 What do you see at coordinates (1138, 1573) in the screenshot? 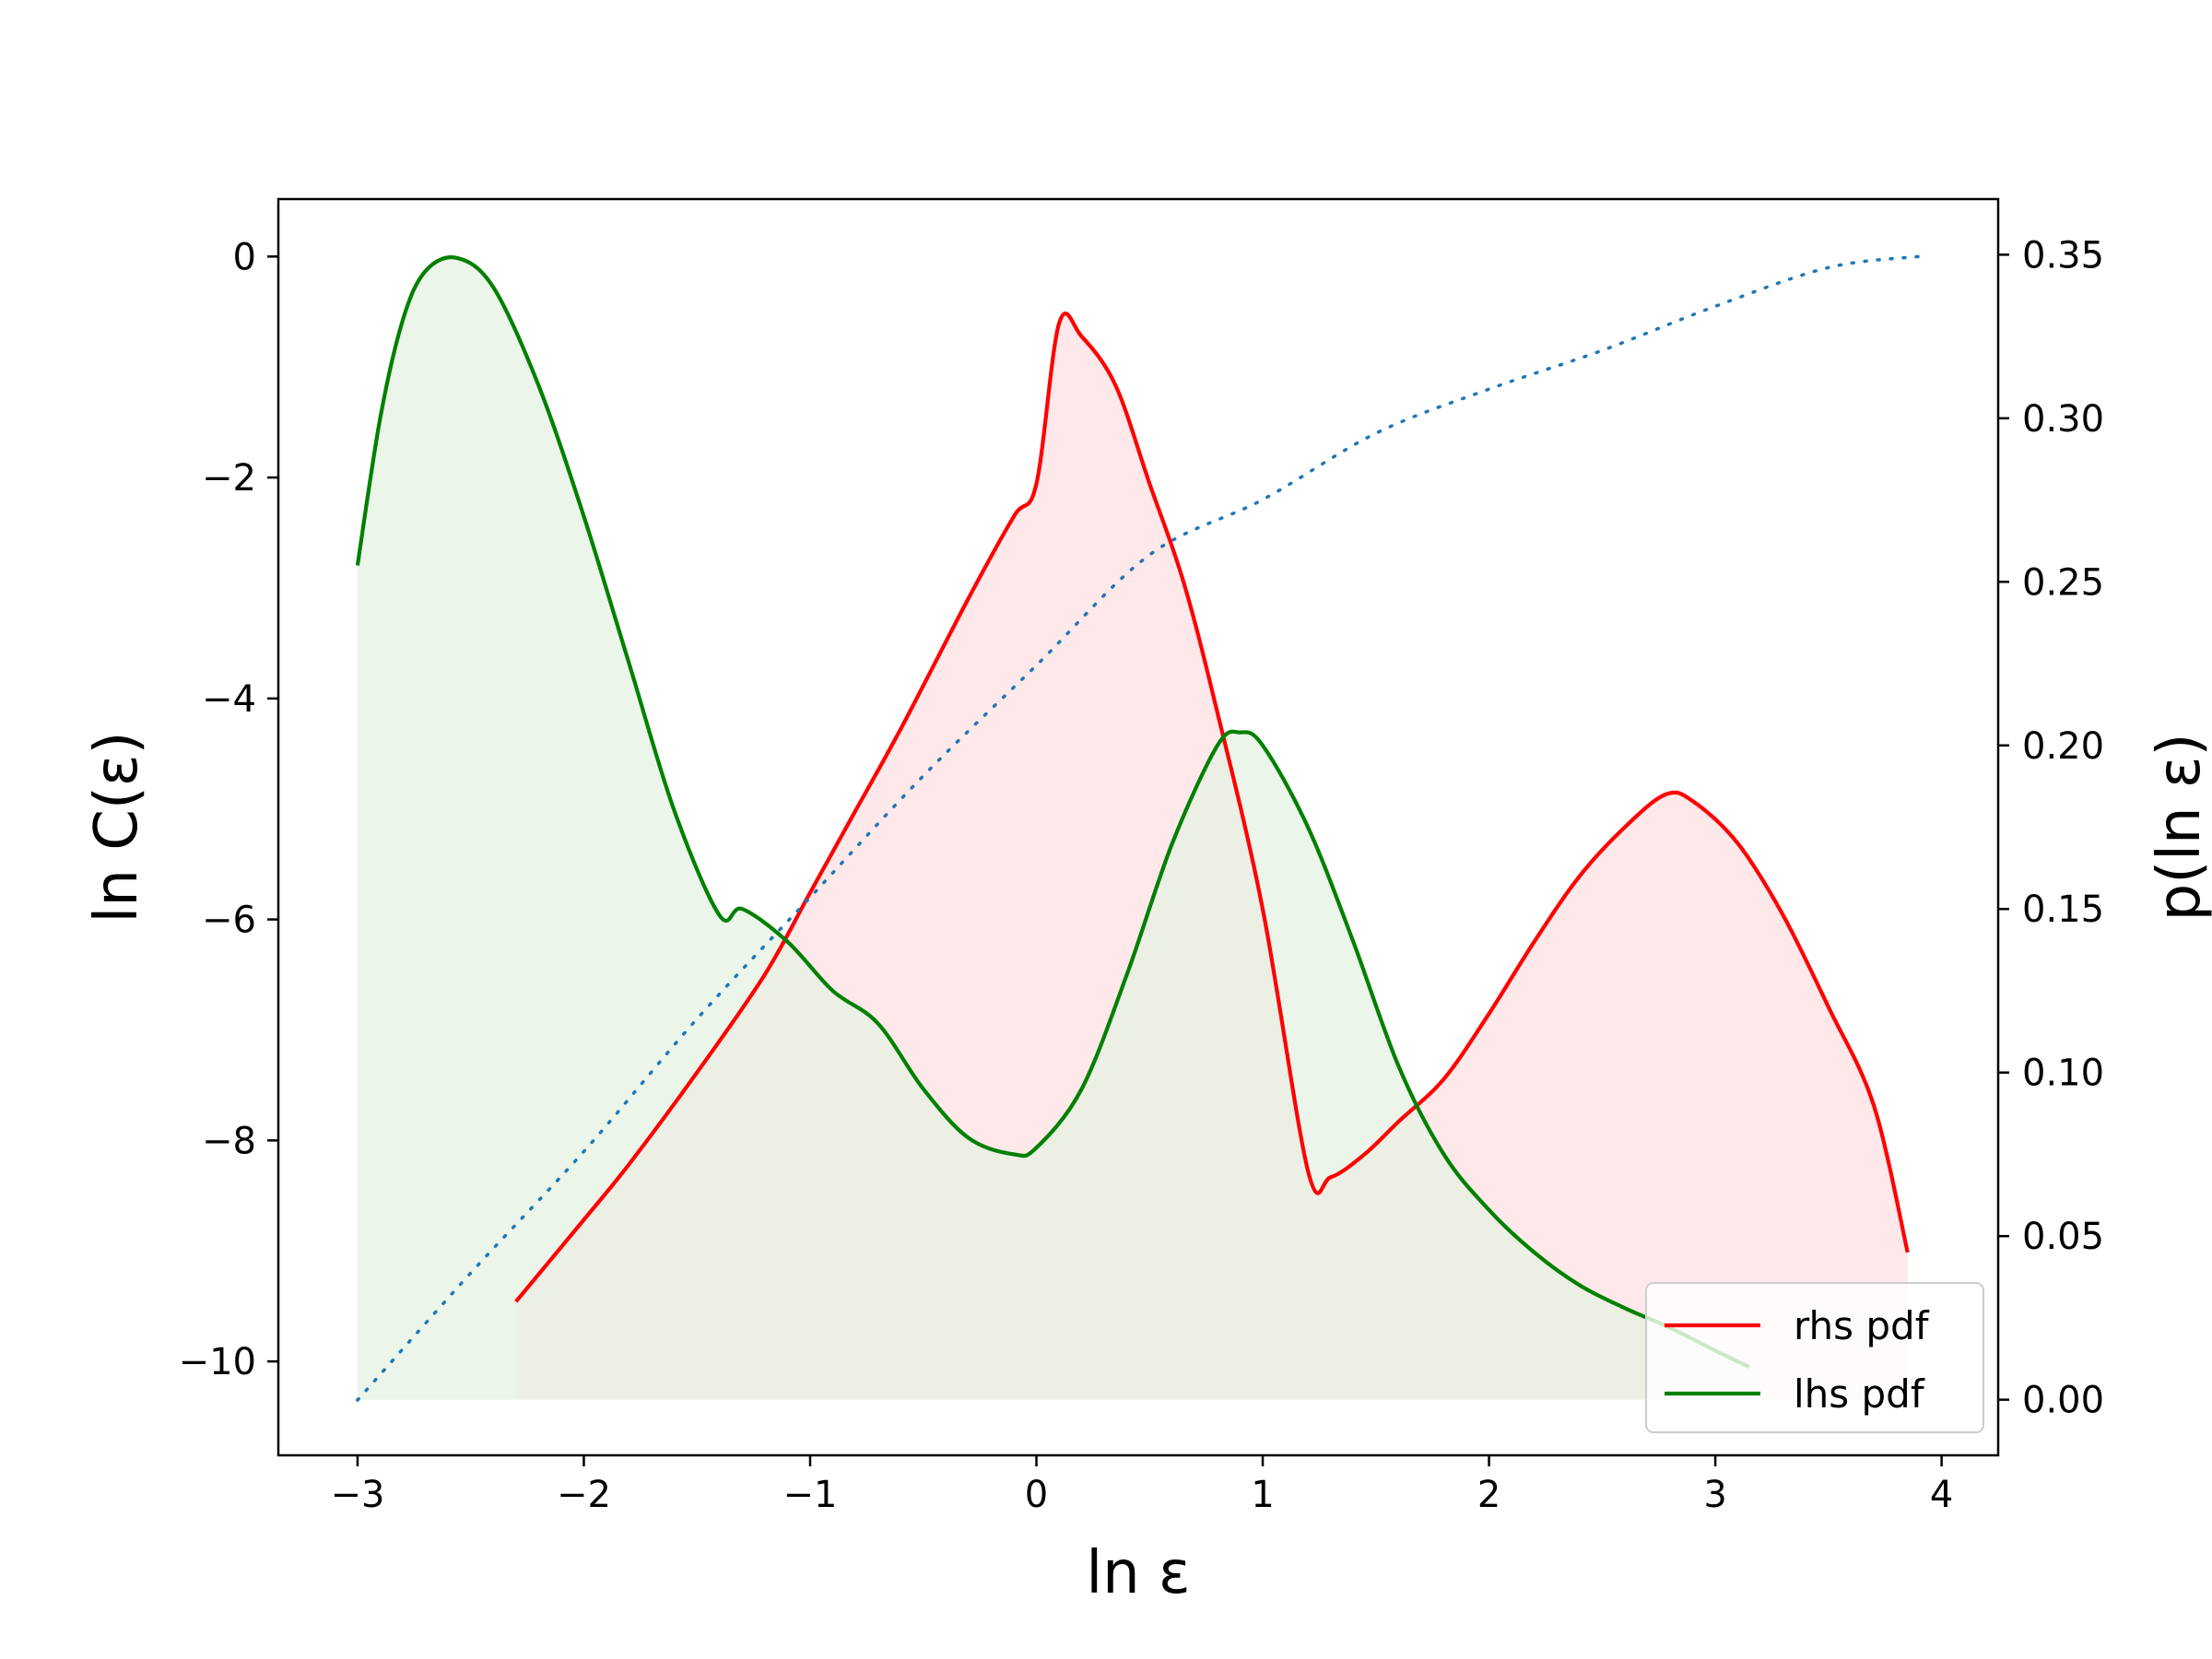
I see `x-axis-title: ln ε` at bounding box center [1138, 1573].